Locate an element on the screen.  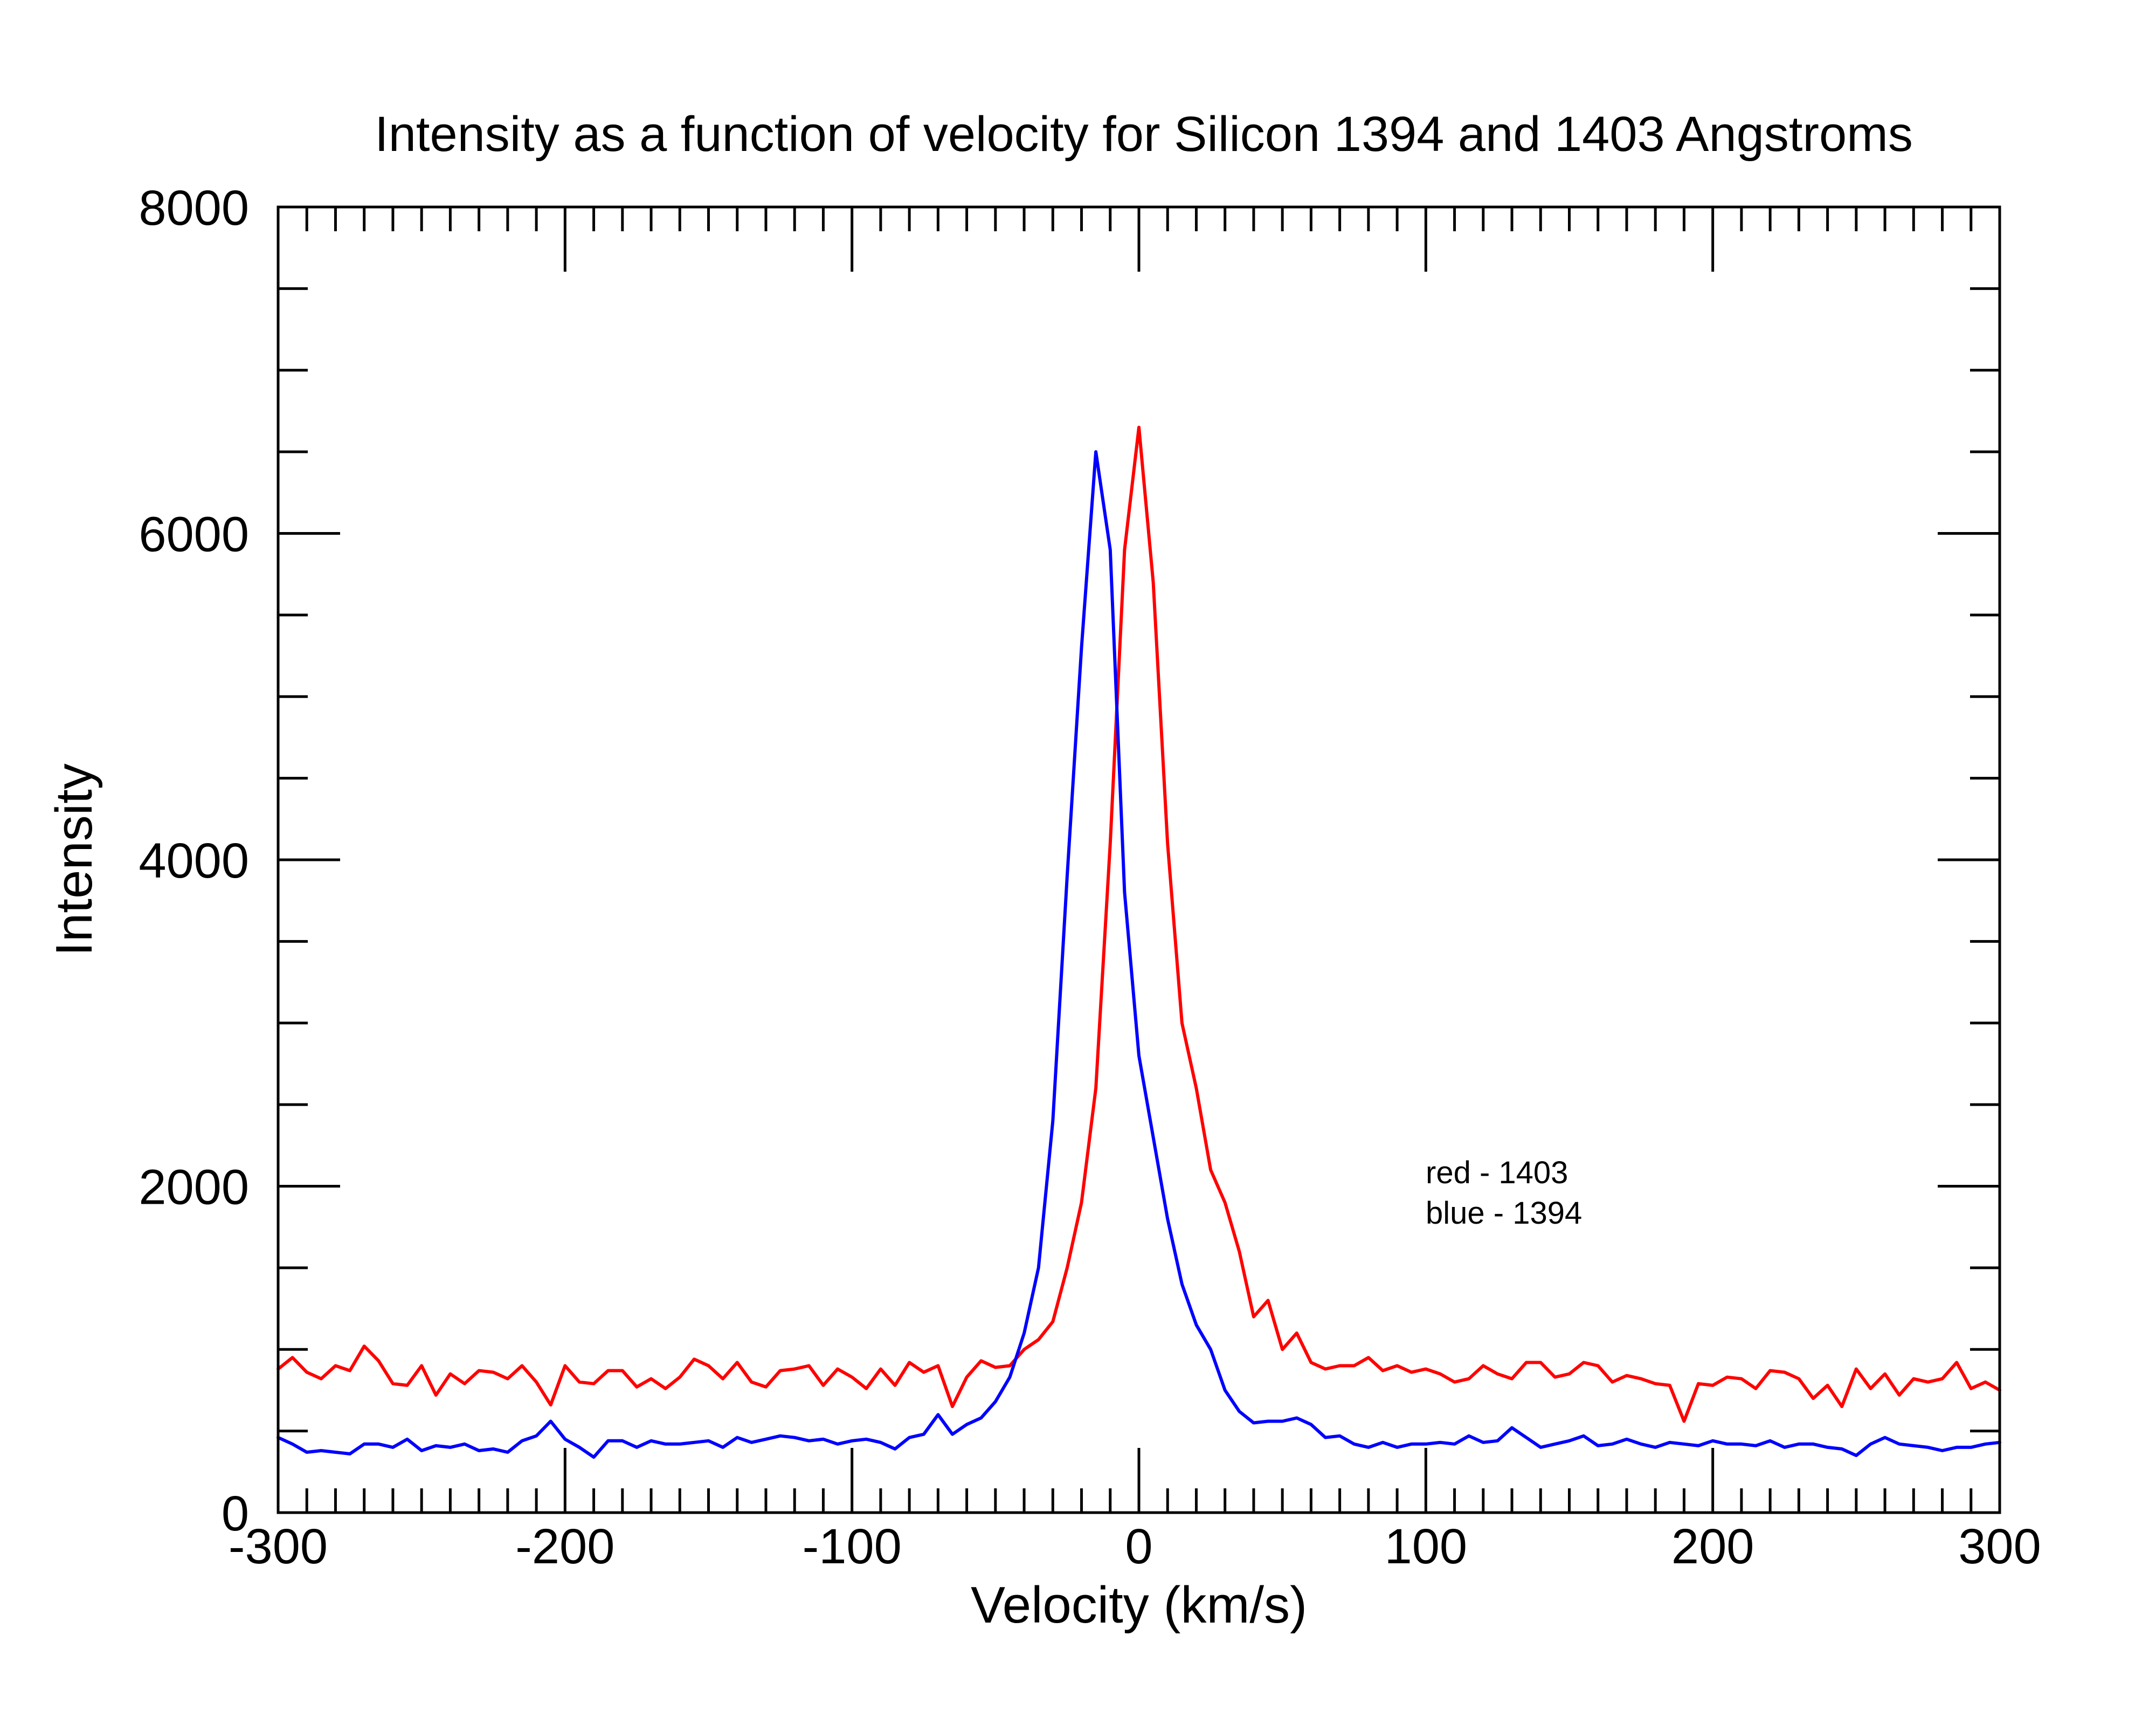
x-tick-label: -200 is located at coordinates (564, 1546).